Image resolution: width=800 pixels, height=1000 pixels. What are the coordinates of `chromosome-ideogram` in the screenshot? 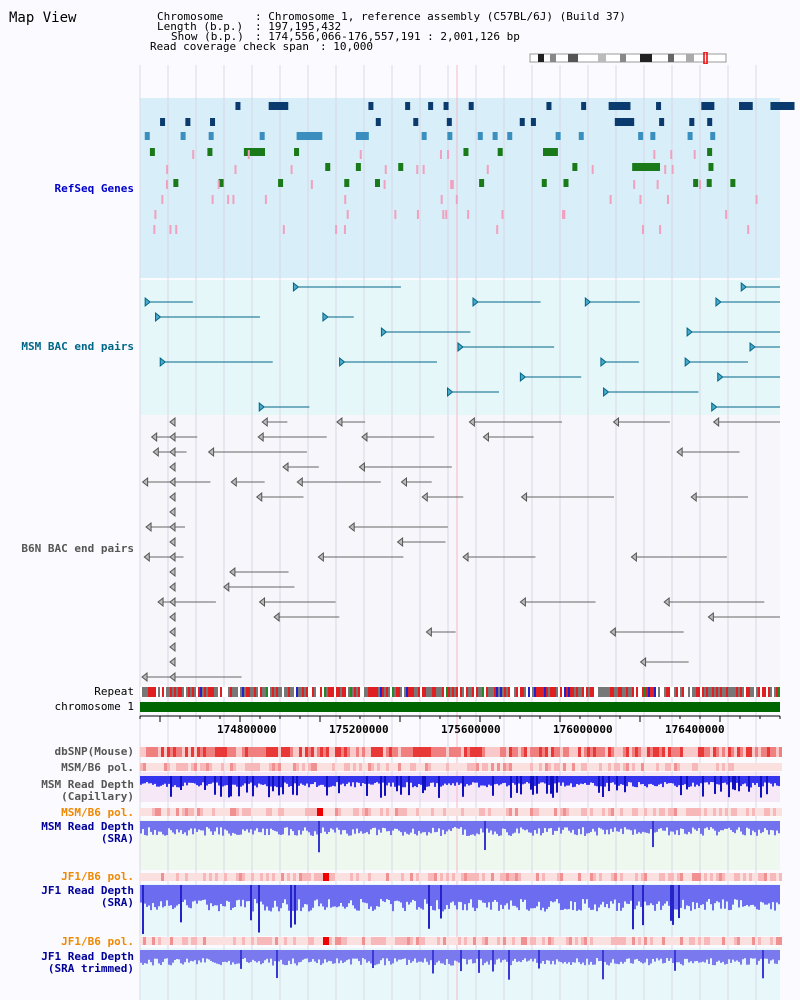 It's located at (629, 58).